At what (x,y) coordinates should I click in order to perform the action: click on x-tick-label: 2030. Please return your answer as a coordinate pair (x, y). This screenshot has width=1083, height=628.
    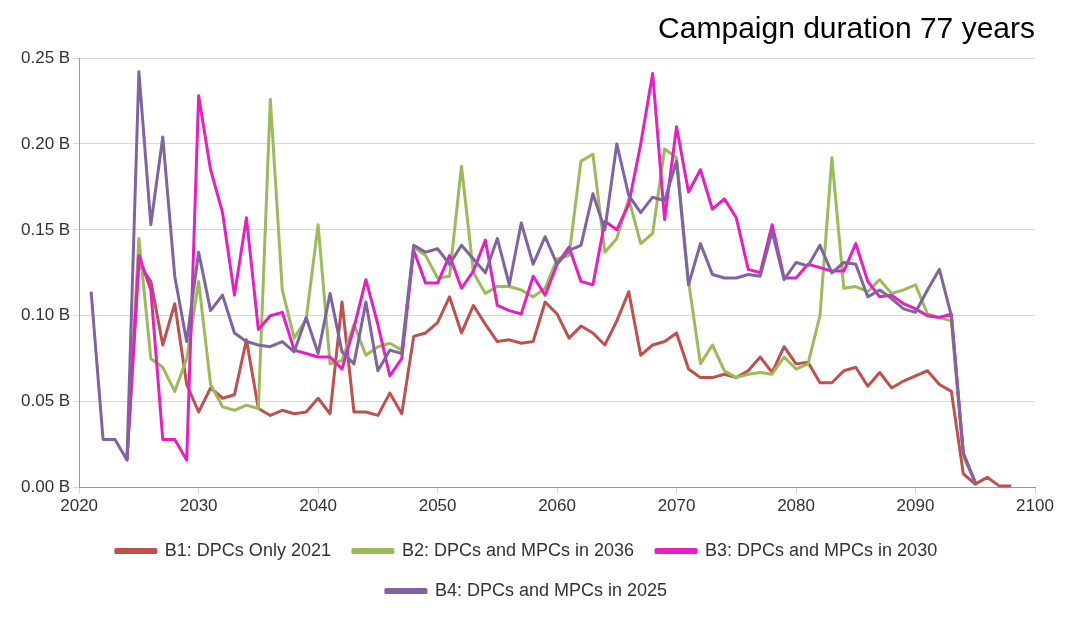
    Looking at the image, I should click on (198, 506).